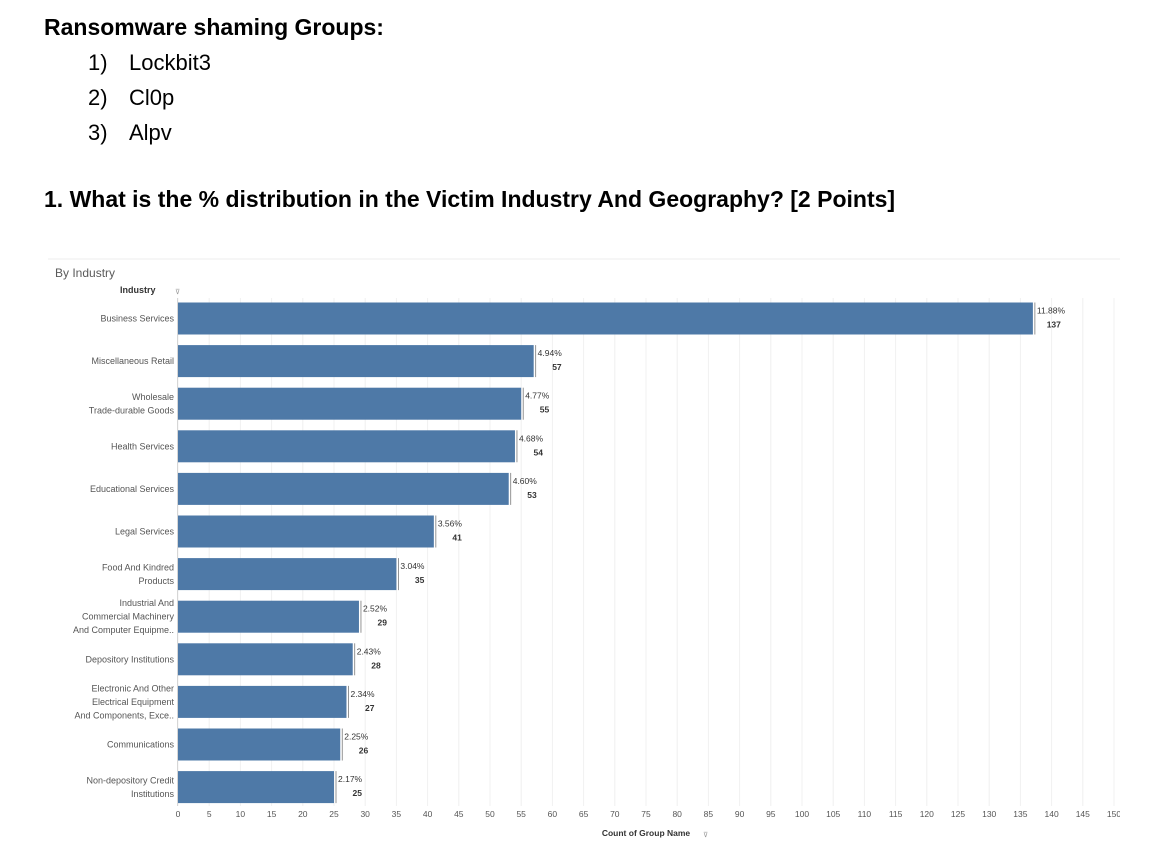  What do you see at coordinates (177, 292) in the screenshot?
I see `filter-icon: ⊽` at bounding box center [177, 292].